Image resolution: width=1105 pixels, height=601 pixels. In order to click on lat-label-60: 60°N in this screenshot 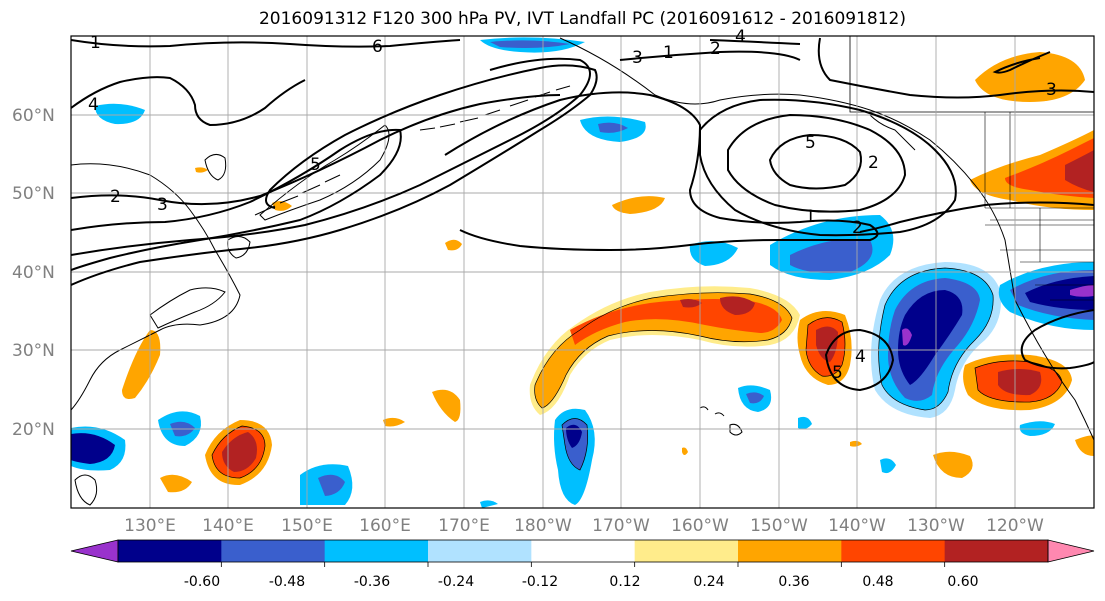, I will do `click(33, 116)`.